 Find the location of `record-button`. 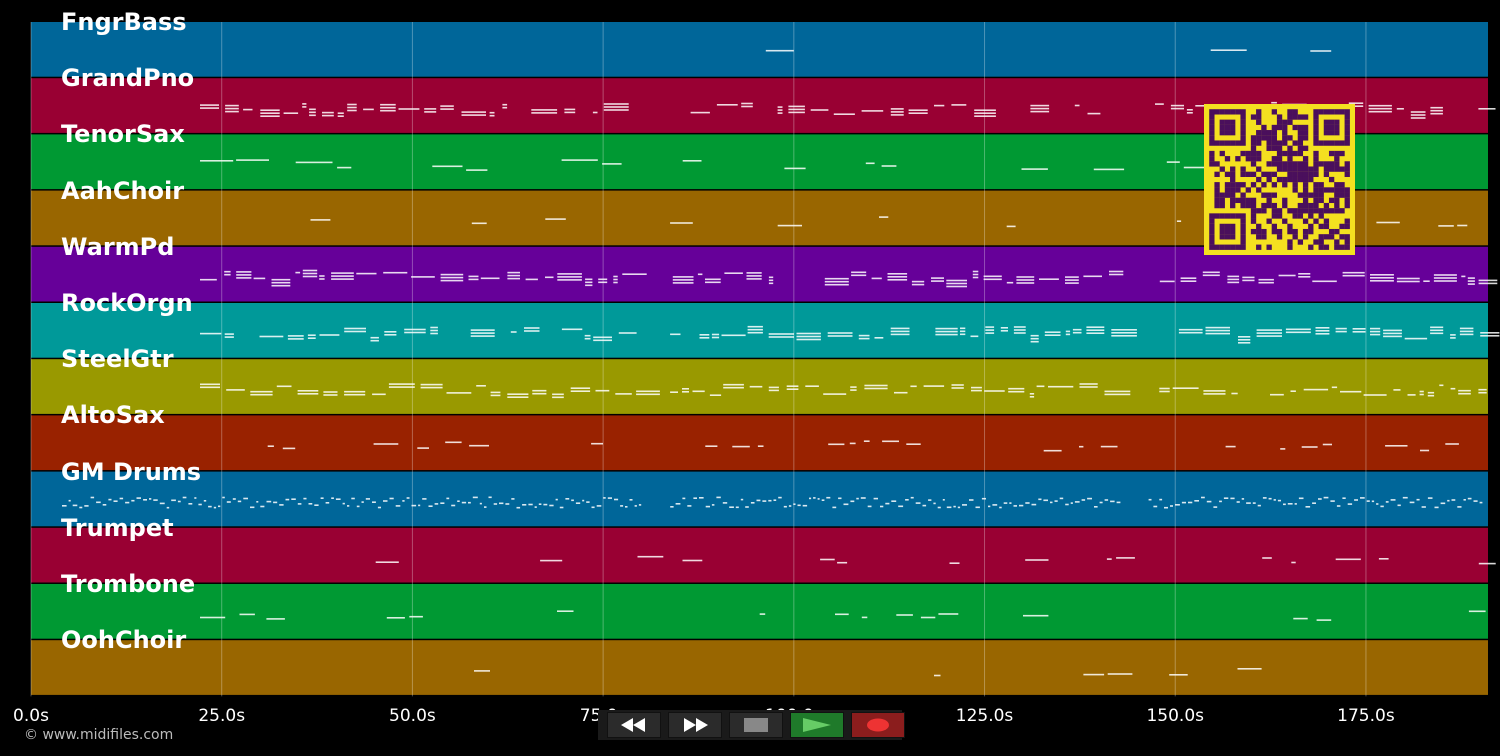

record-button is located at coordinates (878, 725).